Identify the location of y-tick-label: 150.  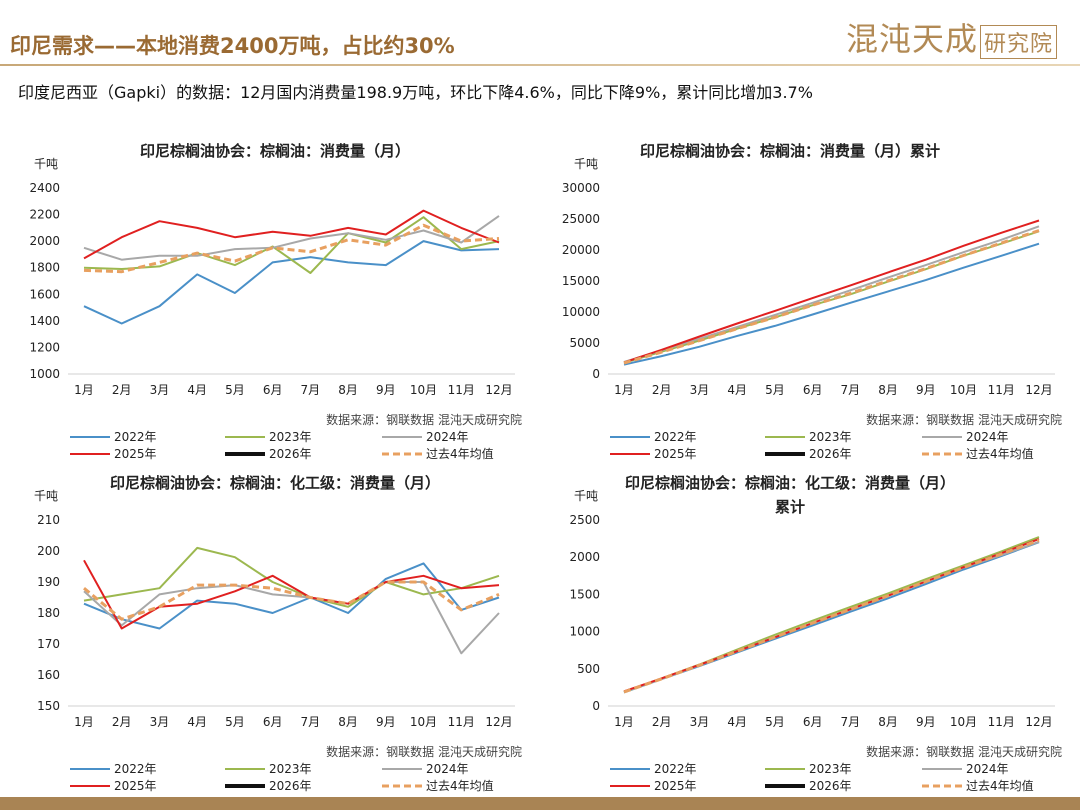
(48, 706).